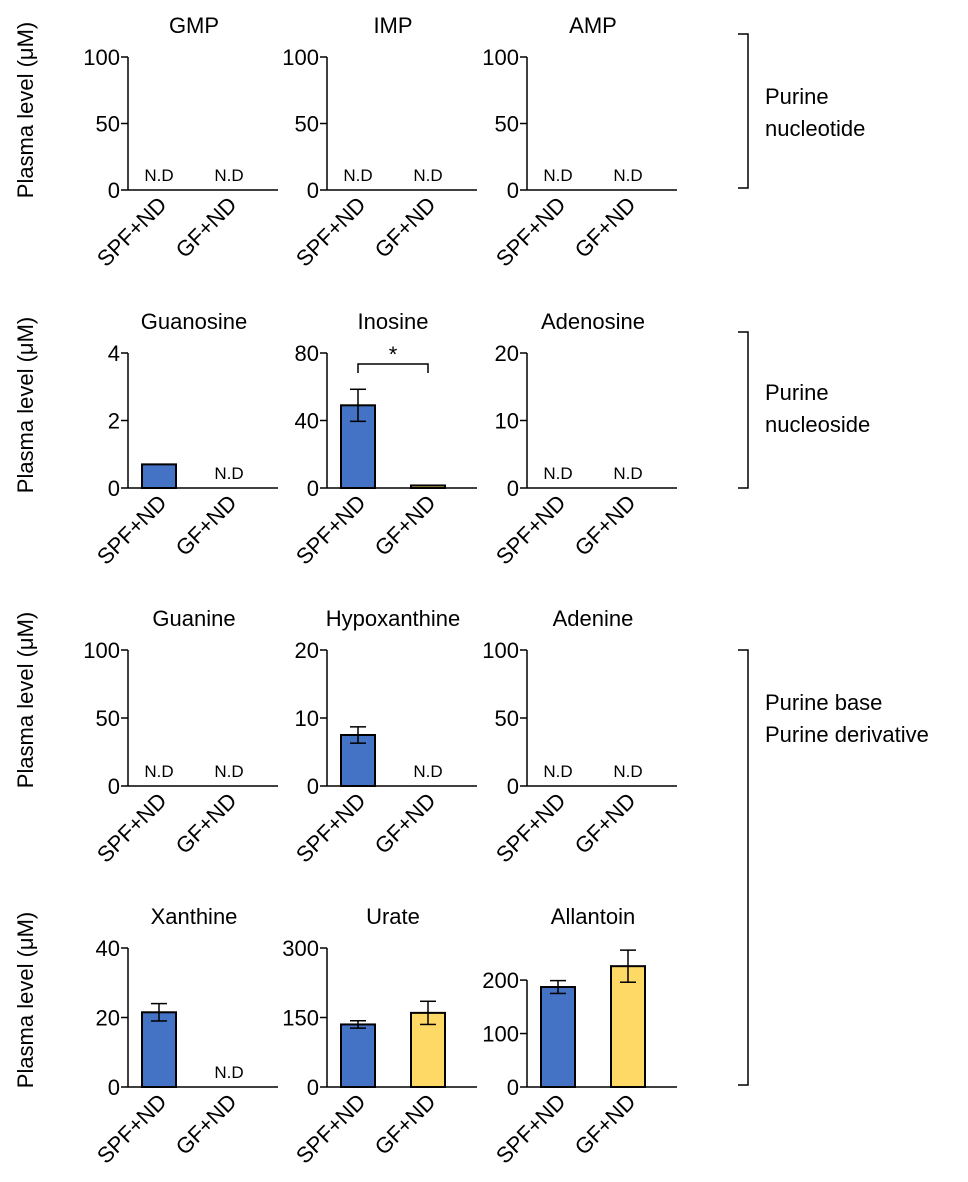 The width and height of the screenshot is (968, 1182). Describe the element at coordinates (194, 25) in the screenshot. I see `chart-title: GMP` at that location.